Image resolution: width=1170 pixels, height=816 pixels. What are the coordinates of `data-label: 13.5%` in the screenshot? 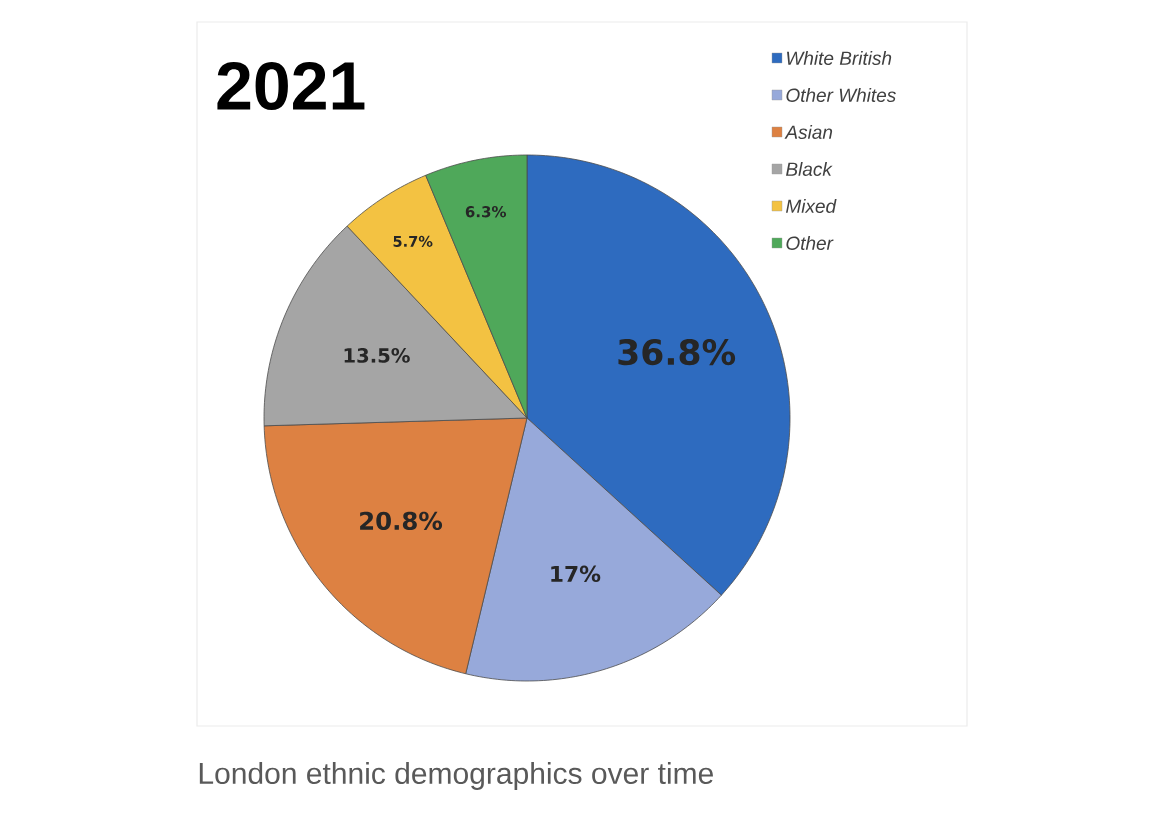 It's located at (377, 355).